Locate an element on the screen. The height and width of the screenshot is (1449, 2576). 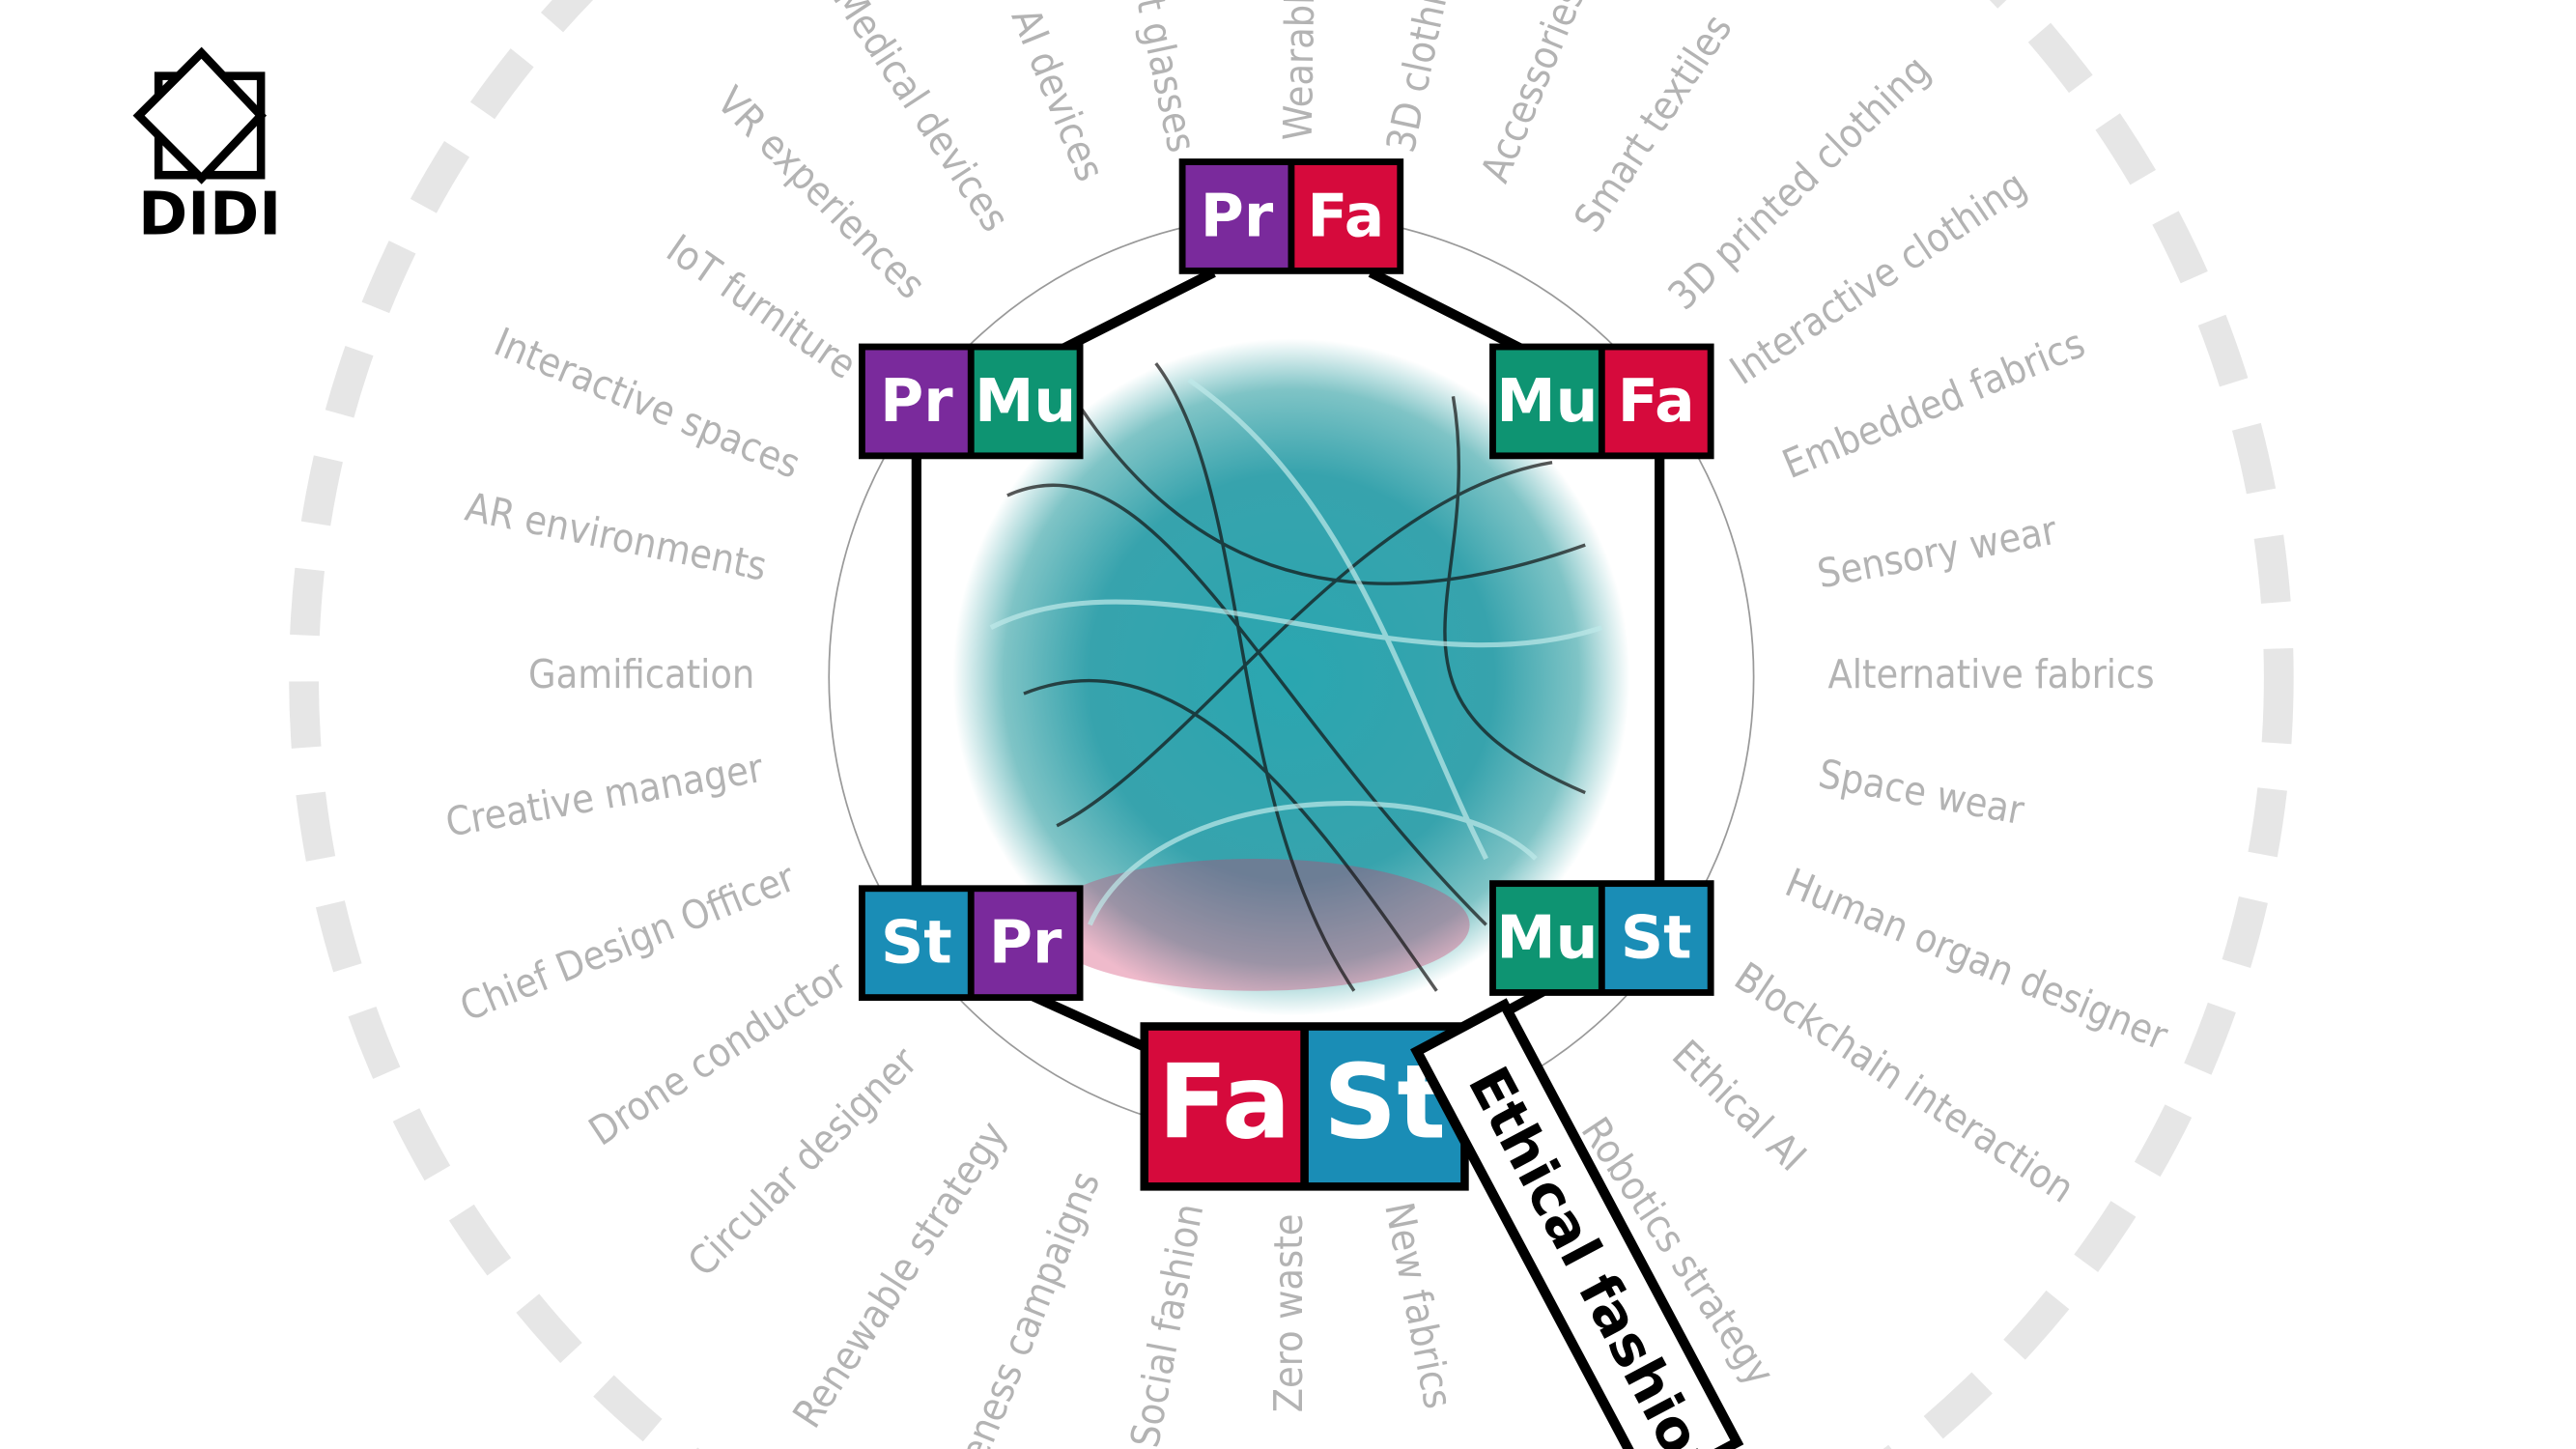
radial-label: Smart glasses is located at coordinates (1156, 78).